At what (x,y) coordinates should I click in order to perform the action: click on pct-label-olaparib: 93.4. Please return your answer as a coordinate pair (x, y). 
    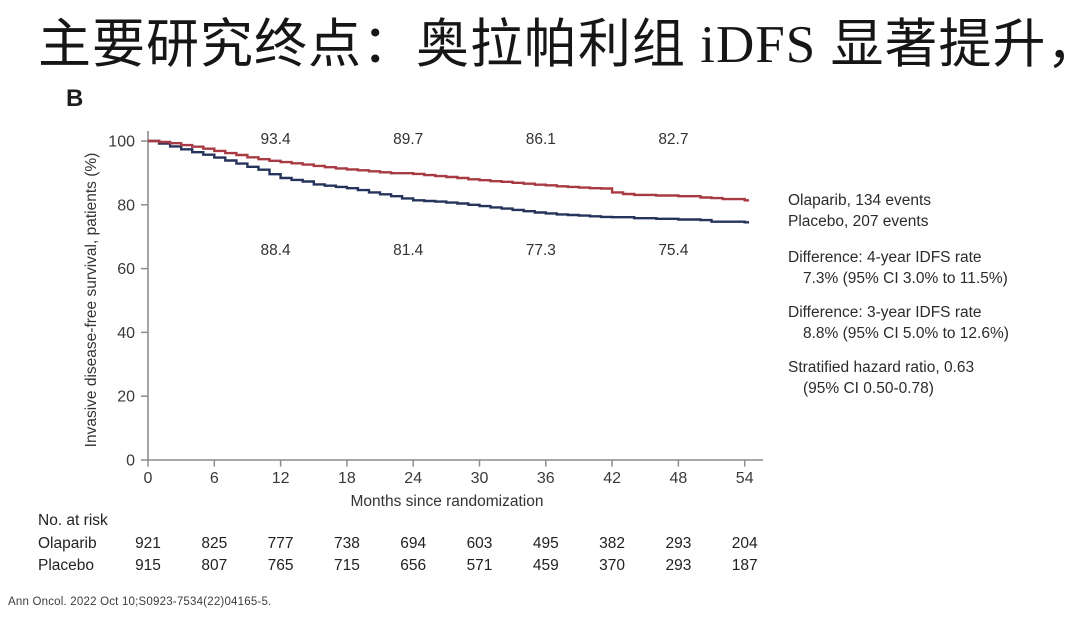
    Looking at the image, I should click on (276, 139).